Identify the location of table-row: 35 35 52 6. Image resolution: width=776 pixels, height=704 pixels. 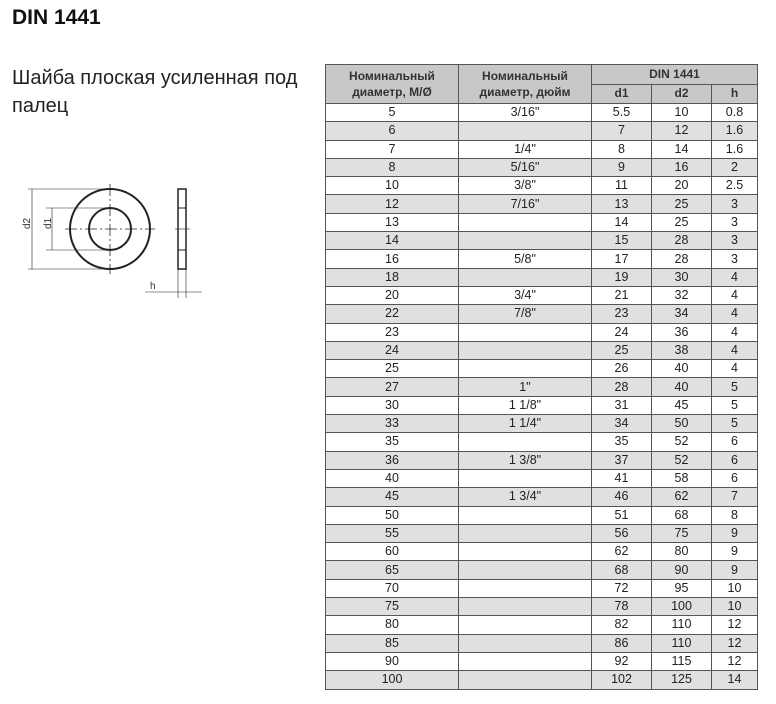
(541, 442).